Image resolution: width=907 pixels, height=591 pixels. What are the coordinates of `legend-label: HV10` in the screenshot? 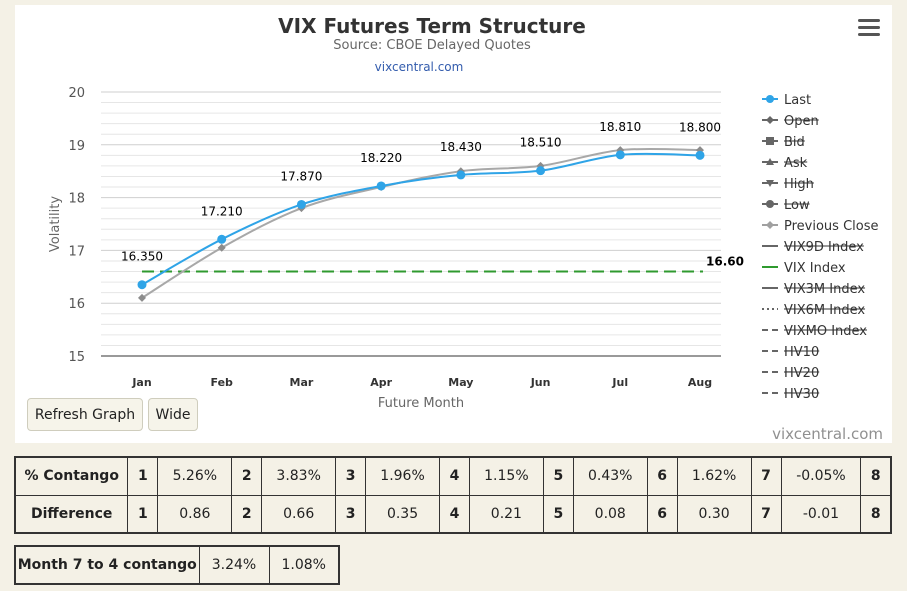 It's located at (801, 352).